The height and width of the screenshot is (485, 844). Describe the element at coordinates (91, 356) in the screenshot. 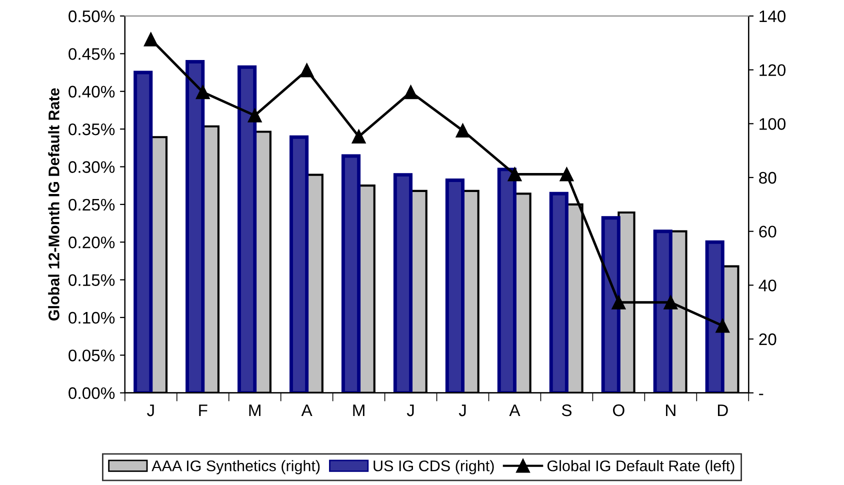

I see `y-tick-label: 0.05%` at that location.